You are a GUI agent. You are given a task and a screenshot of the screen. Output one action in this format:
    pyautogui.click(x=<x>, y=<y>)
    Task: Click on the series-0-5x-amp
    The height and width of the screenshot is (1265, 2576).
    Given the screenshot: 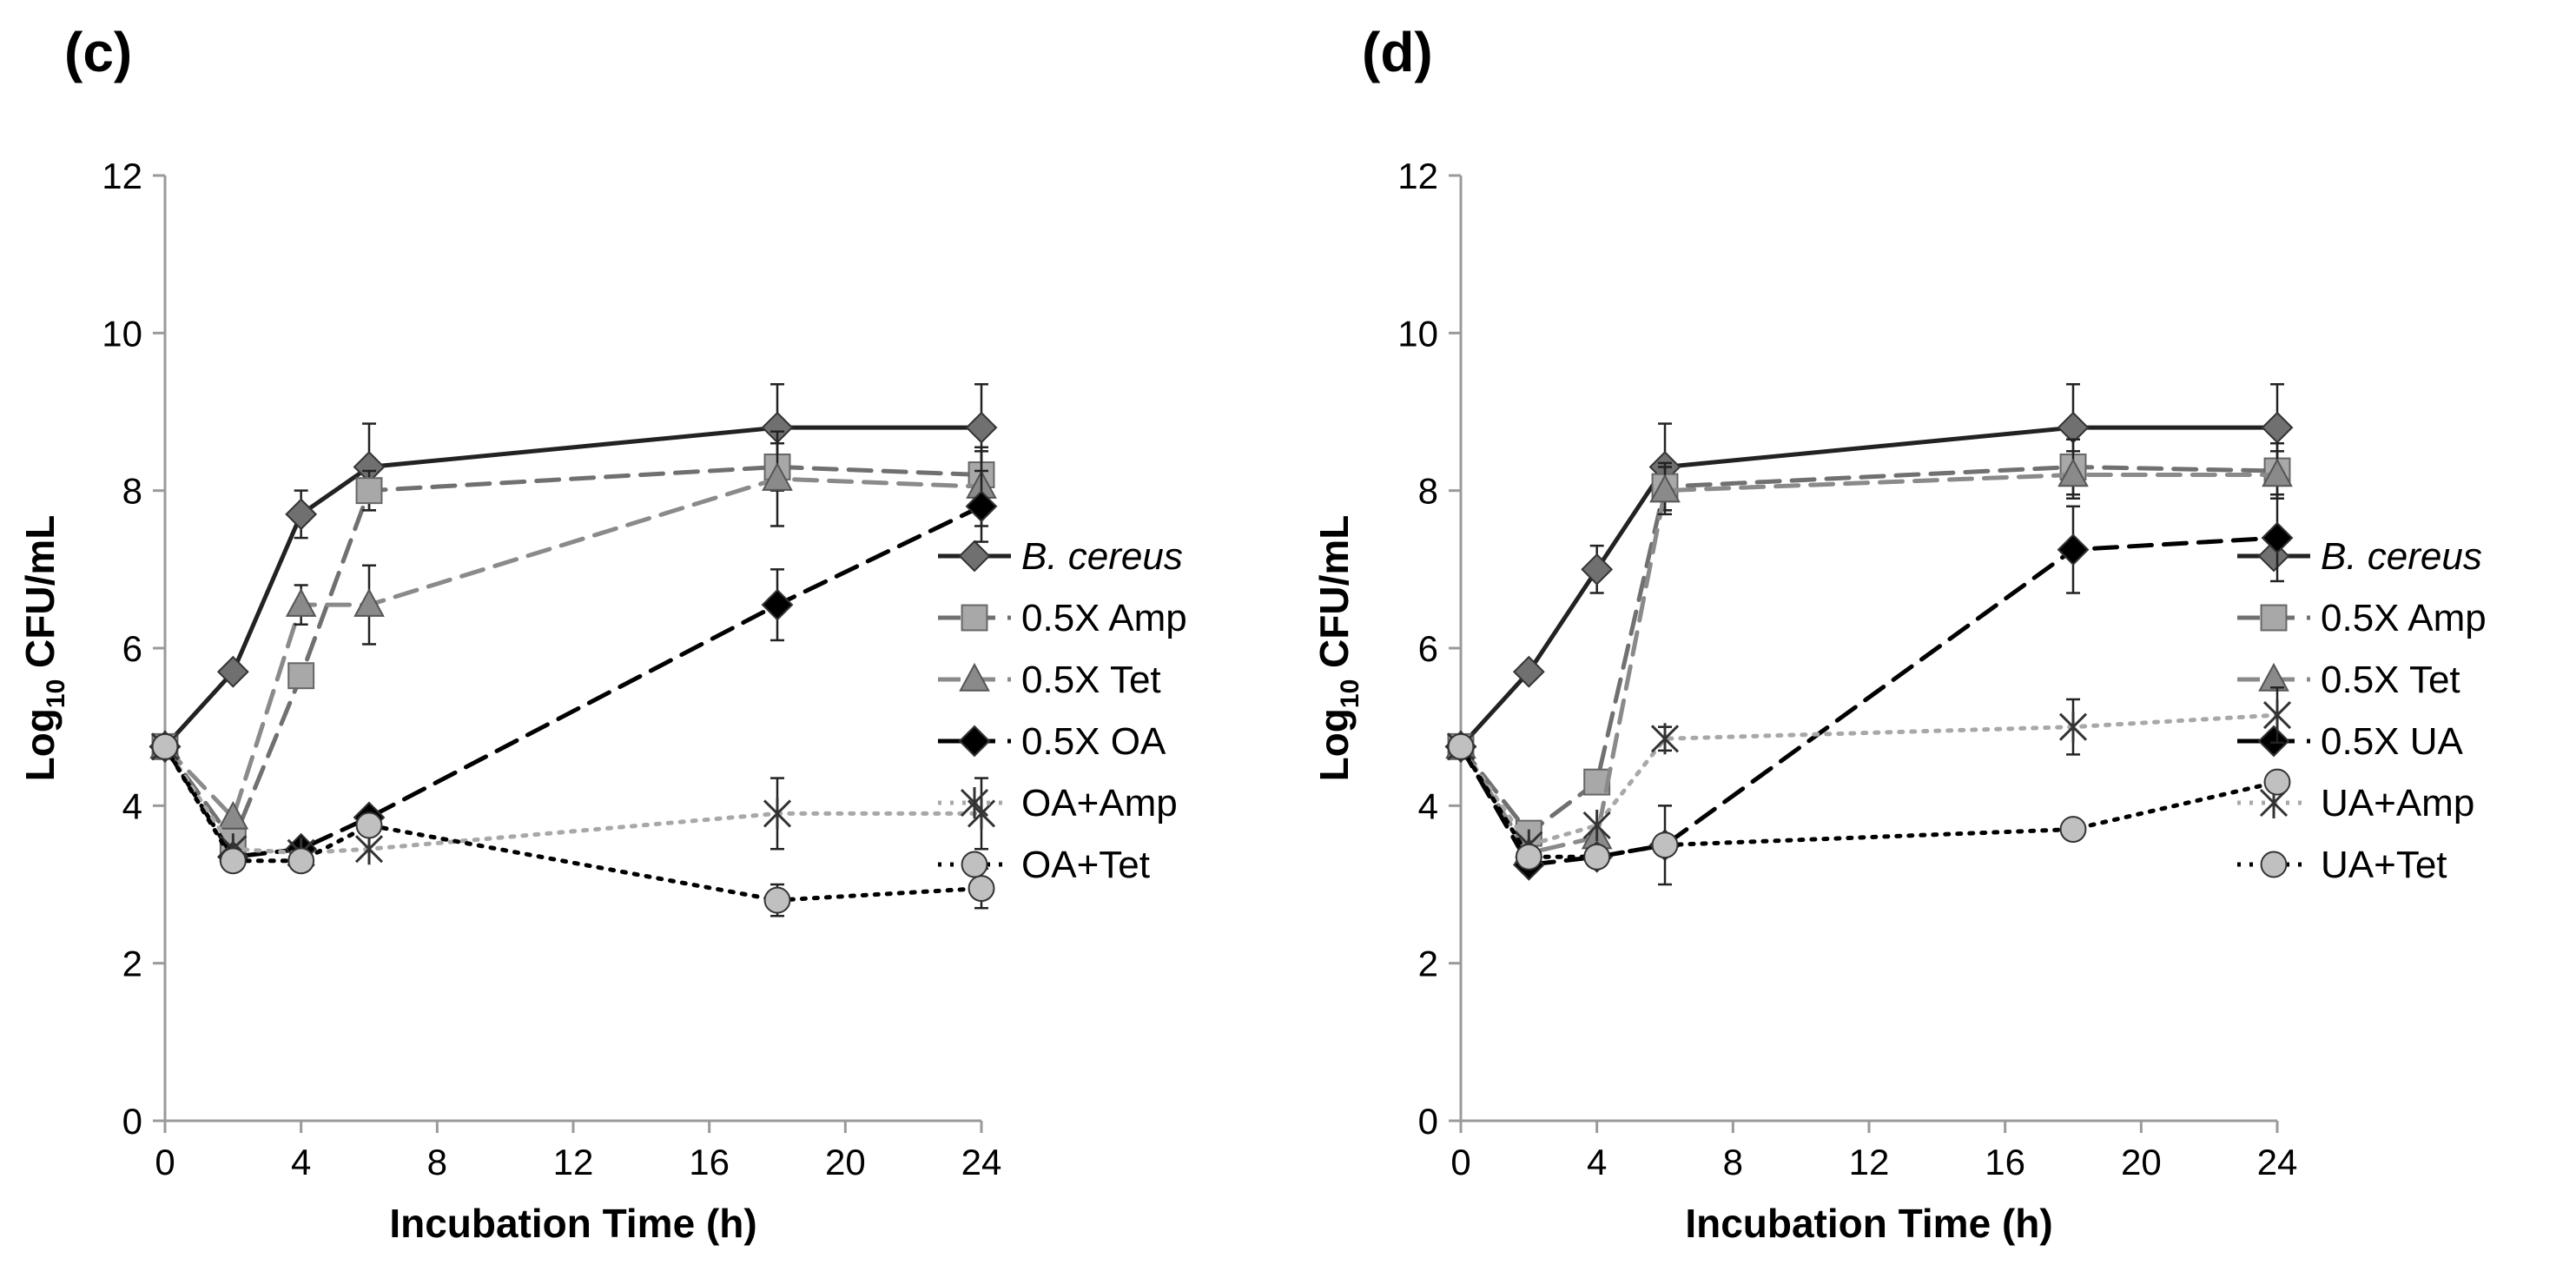 What is the action you would take?
    pyautogui.click(x=1869, y=642)
    